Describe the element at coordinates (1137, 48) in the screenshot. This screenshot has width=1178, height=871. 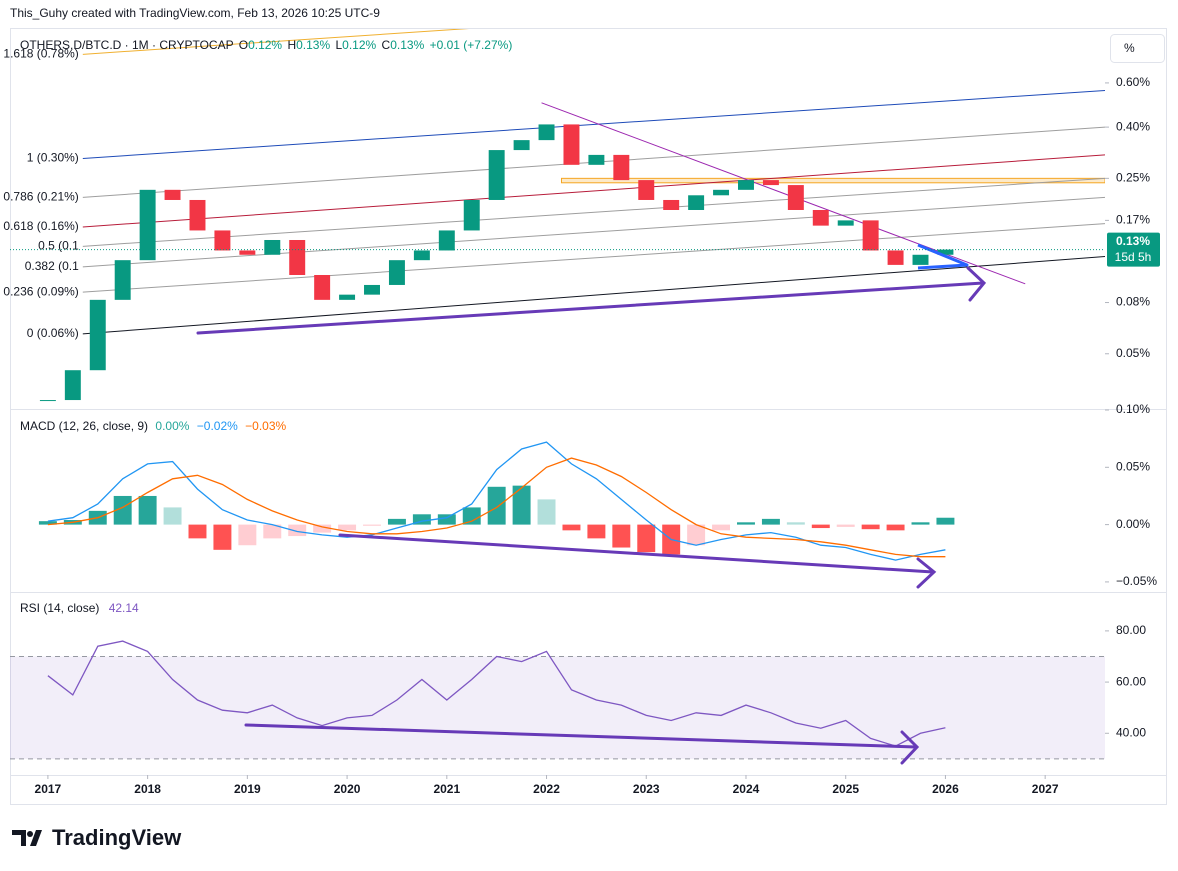
I see `scale-button` at that location.